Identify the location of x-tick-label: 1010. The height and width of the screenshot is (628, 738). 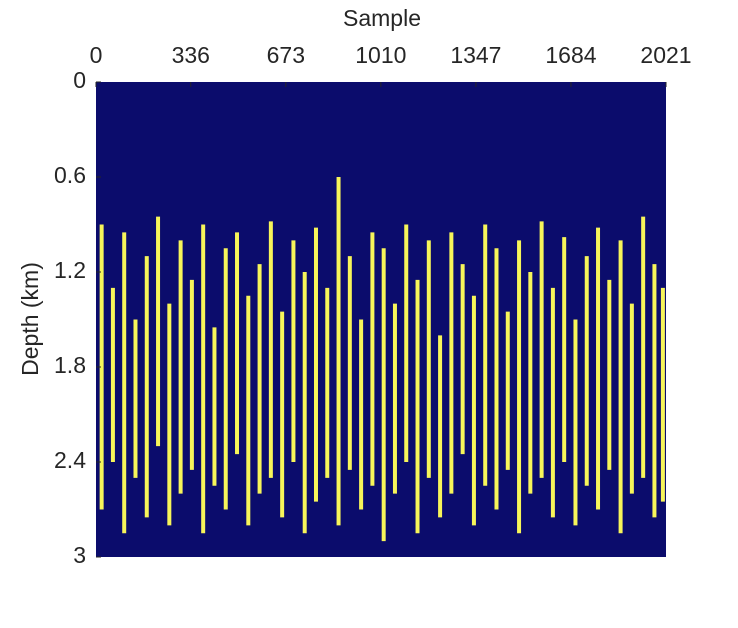
(380, 55).